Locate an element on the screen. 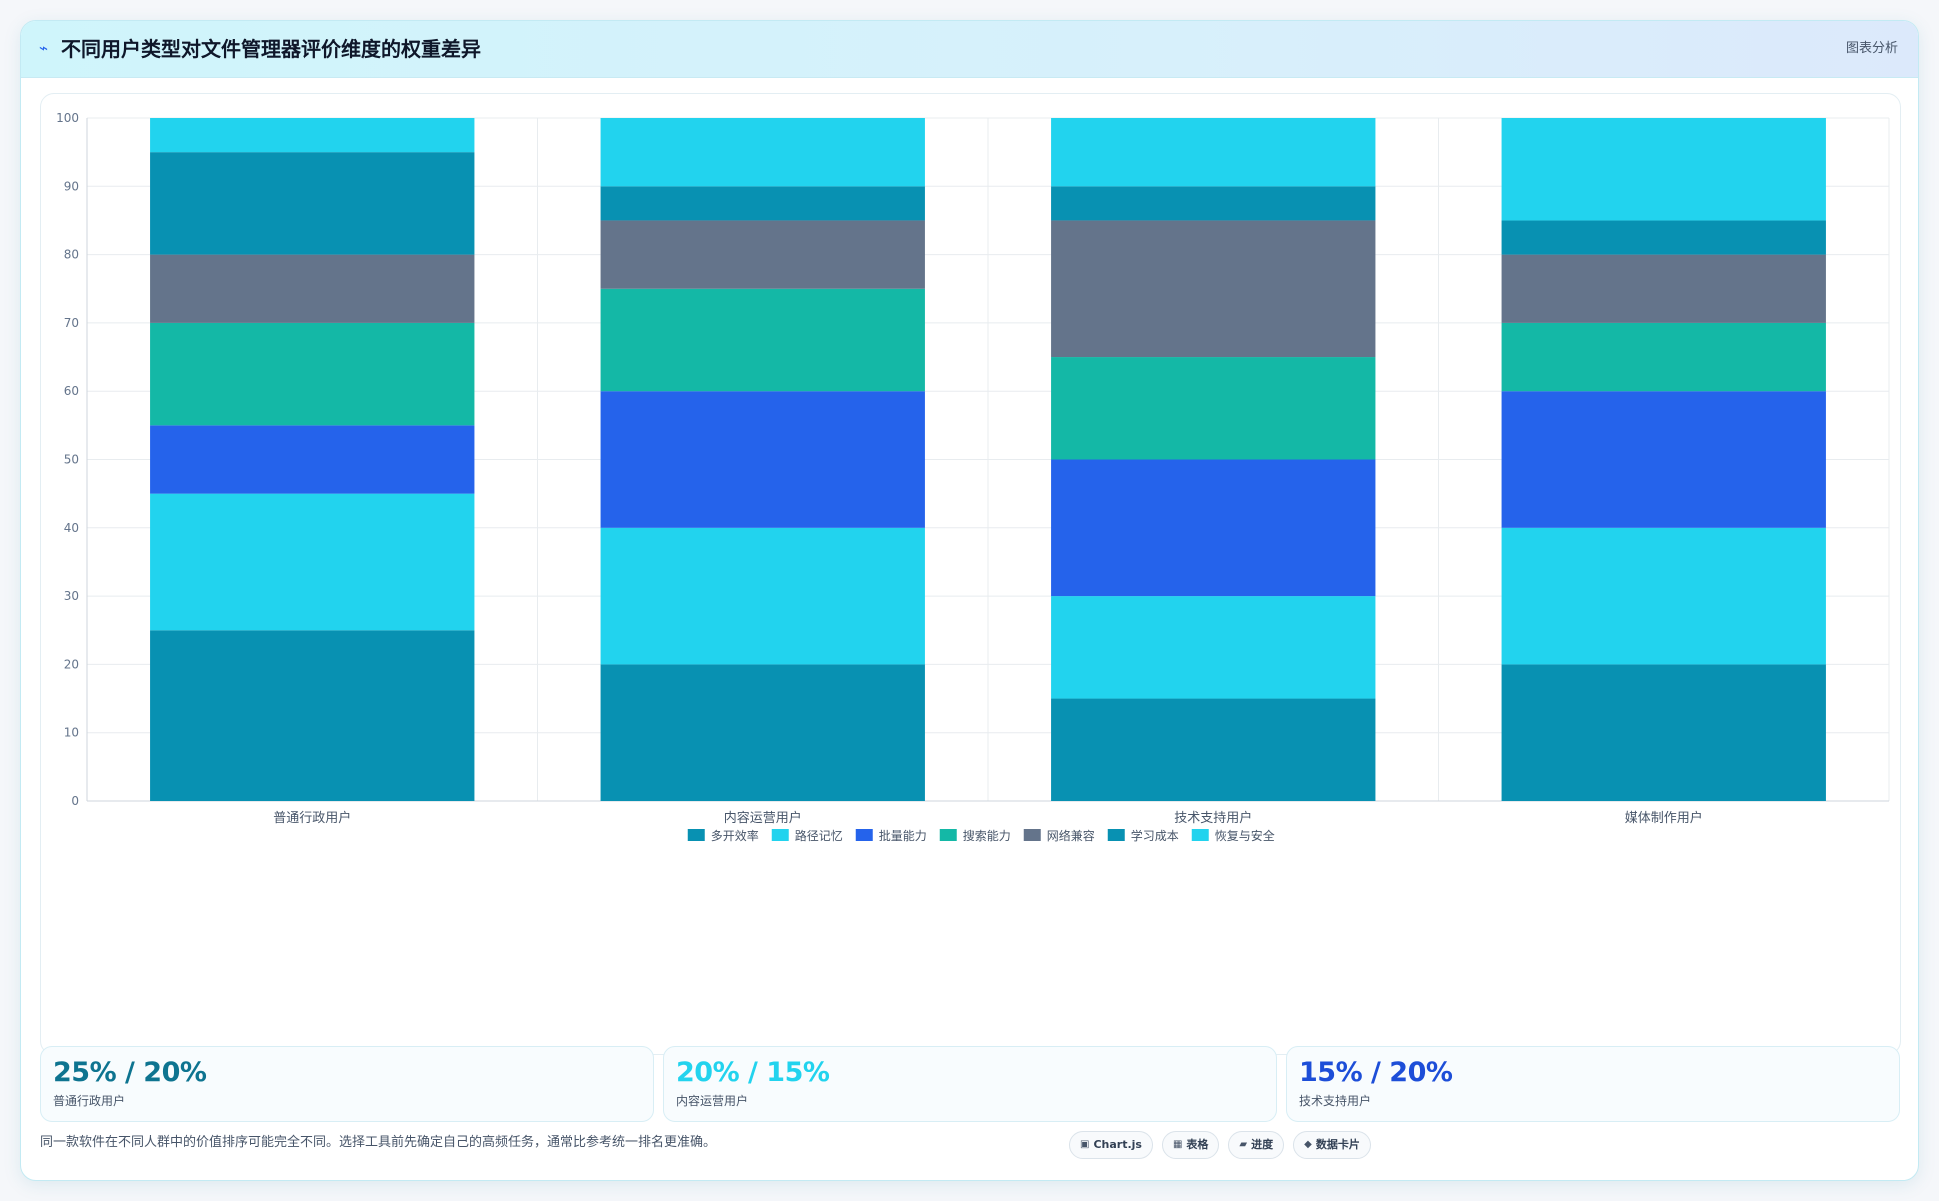 The height and width of the screenshot is (1201, 1939). chip-label: 数据卡片 is located at coordinates (1337, 1144).